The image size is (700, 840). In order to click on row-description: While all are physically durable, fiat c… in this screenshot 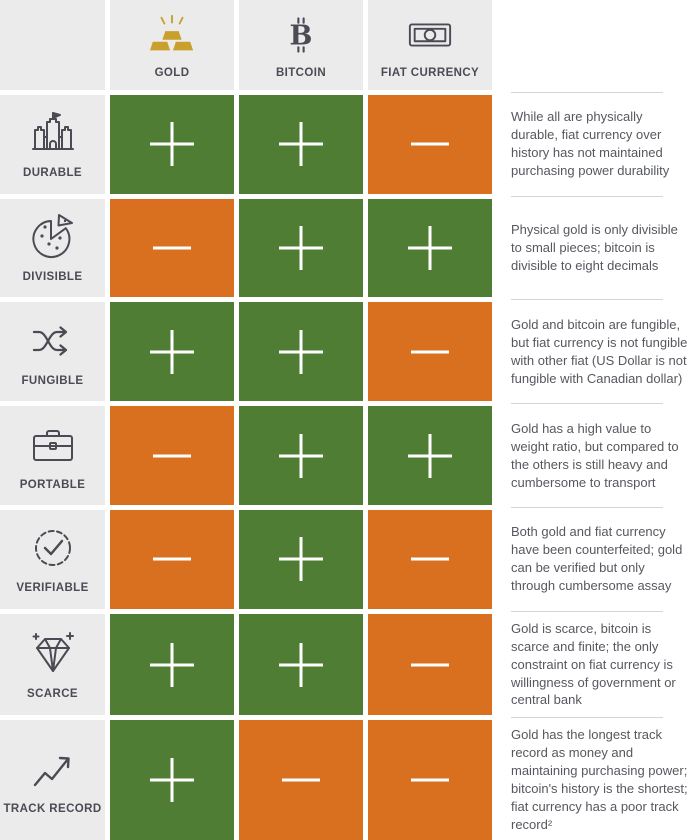, I will do `click(598, 143)`.